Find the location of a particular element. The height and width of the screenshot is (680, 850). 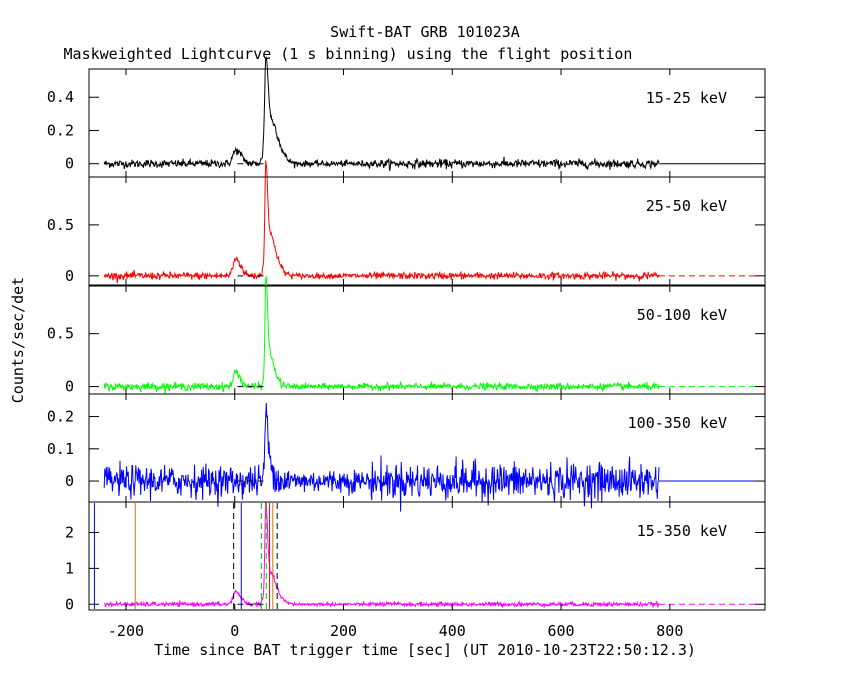

panel-3: 0 0.1 0.2 100-350 keV is located at coordinates (406, 452).